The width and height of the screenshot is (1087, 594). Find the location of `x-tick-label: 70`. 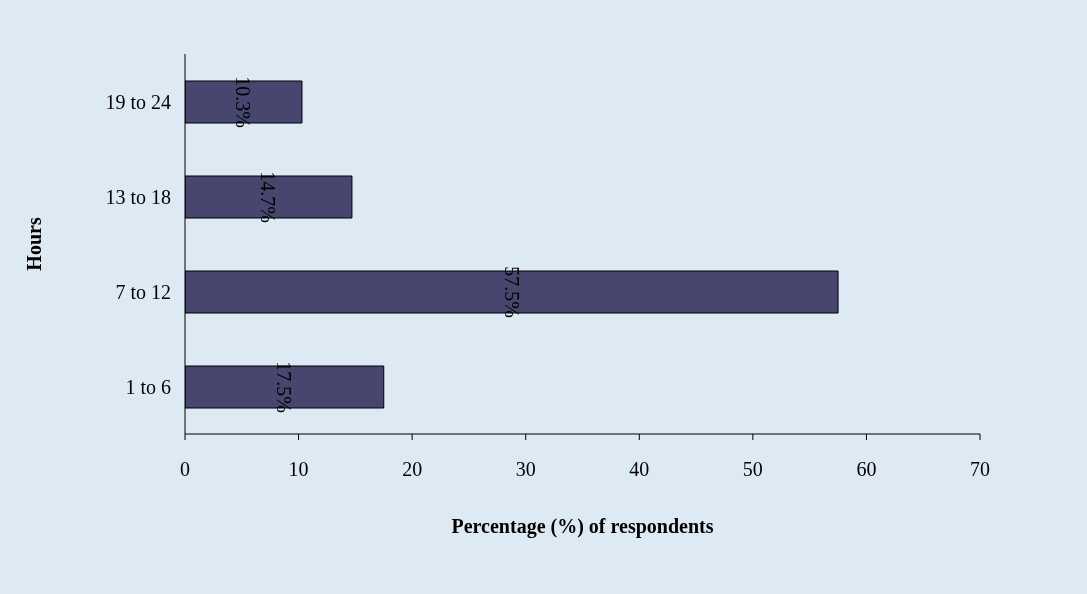

x-tick-label: 70 is located at coordinates (980, 469).